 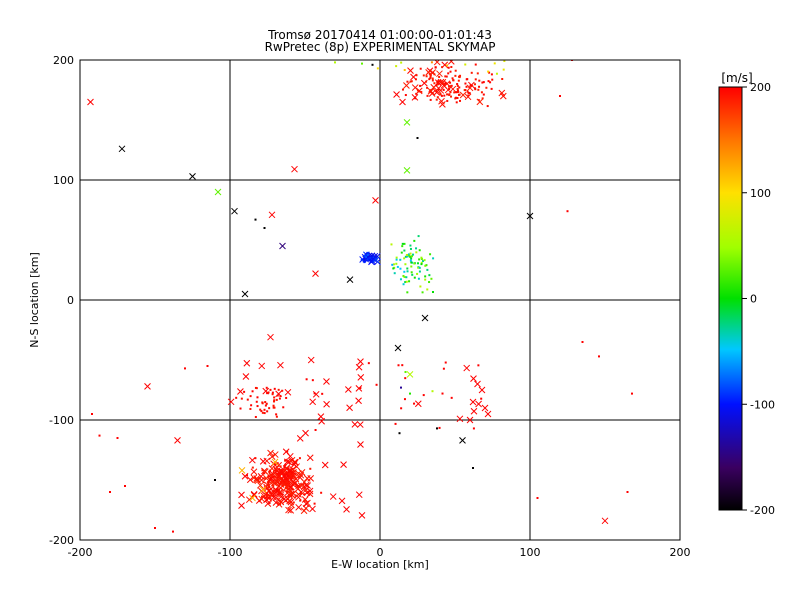 What do you see at coordinates (753, 299) in the screenshot?
I see `colorbar-tick-label: 0` at bounding box center [753, 299].